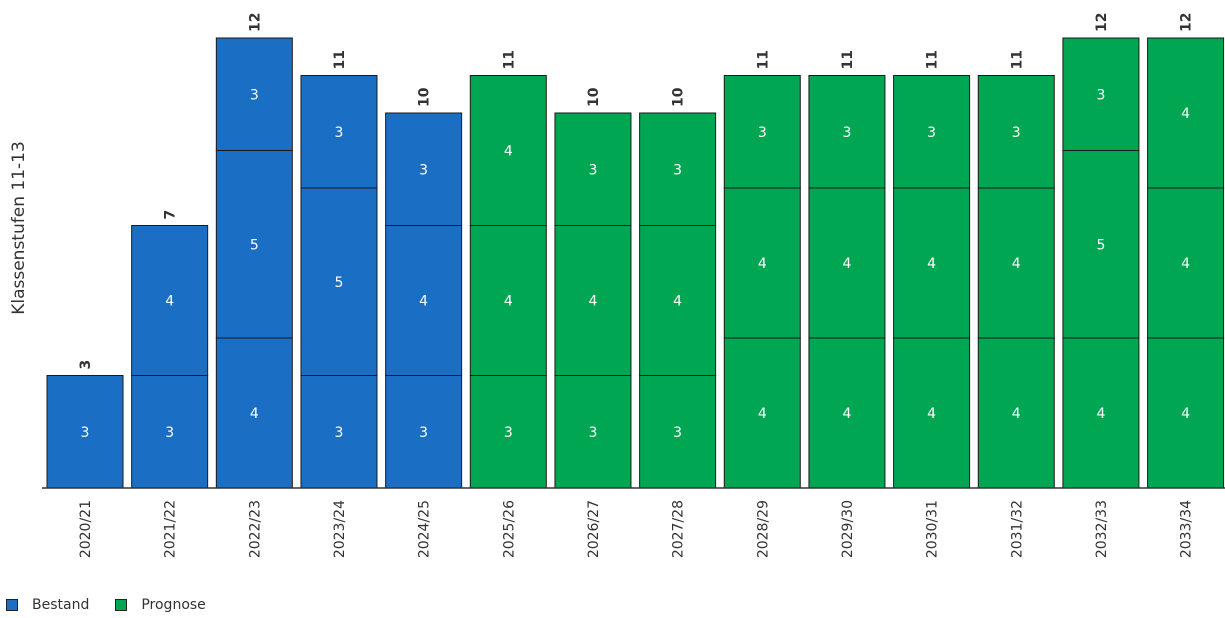  I want to click on legend-item-prognose: Prognose, so click(160, 605).